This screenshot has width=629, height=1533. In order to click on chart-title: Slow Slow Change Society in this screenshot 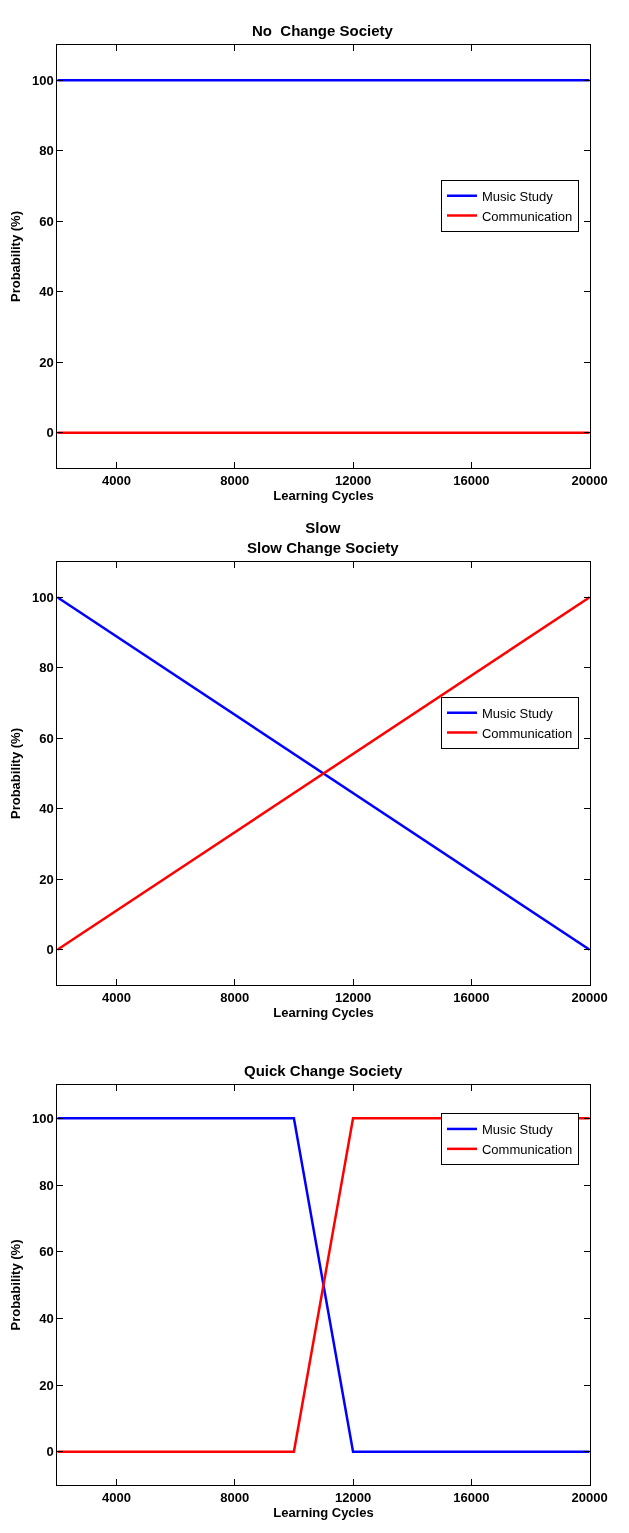, I will do `click(323, 537)`.